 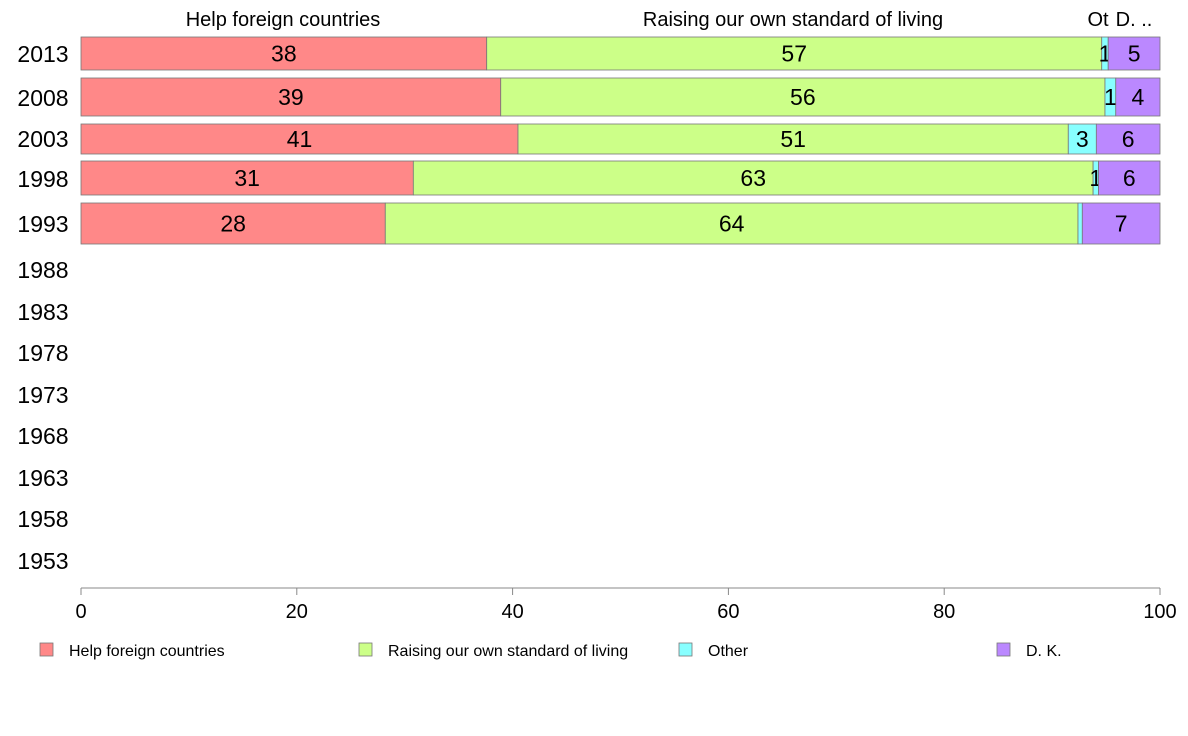 I want to click on legend-label: Help foreign countries, so click(x=147, y=651).